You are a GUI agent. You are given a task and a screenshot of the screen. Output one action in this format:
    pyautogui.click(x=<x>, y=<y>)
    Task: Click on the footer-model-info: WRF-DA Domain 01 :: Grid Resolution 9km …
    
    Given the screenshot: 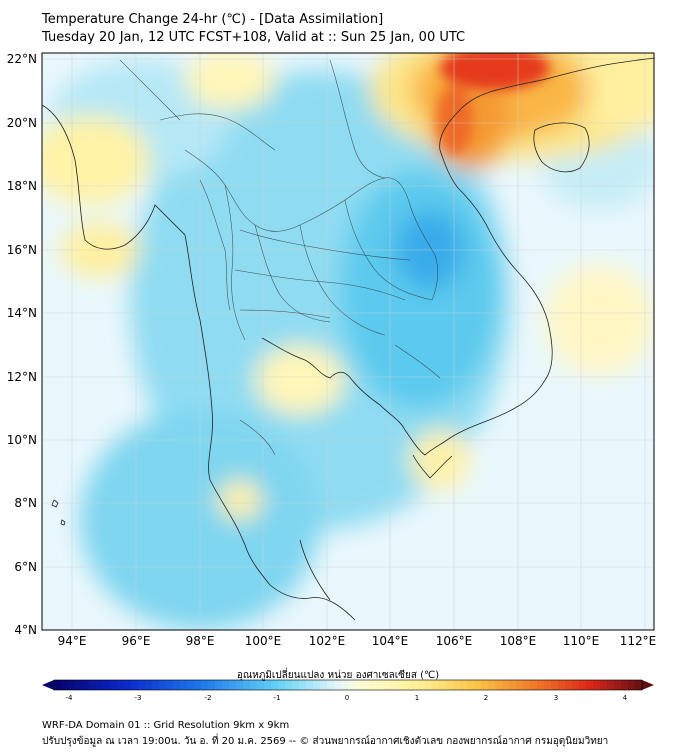 What is the action you would take?
    pyautogui.click(x=166, y=725)
    